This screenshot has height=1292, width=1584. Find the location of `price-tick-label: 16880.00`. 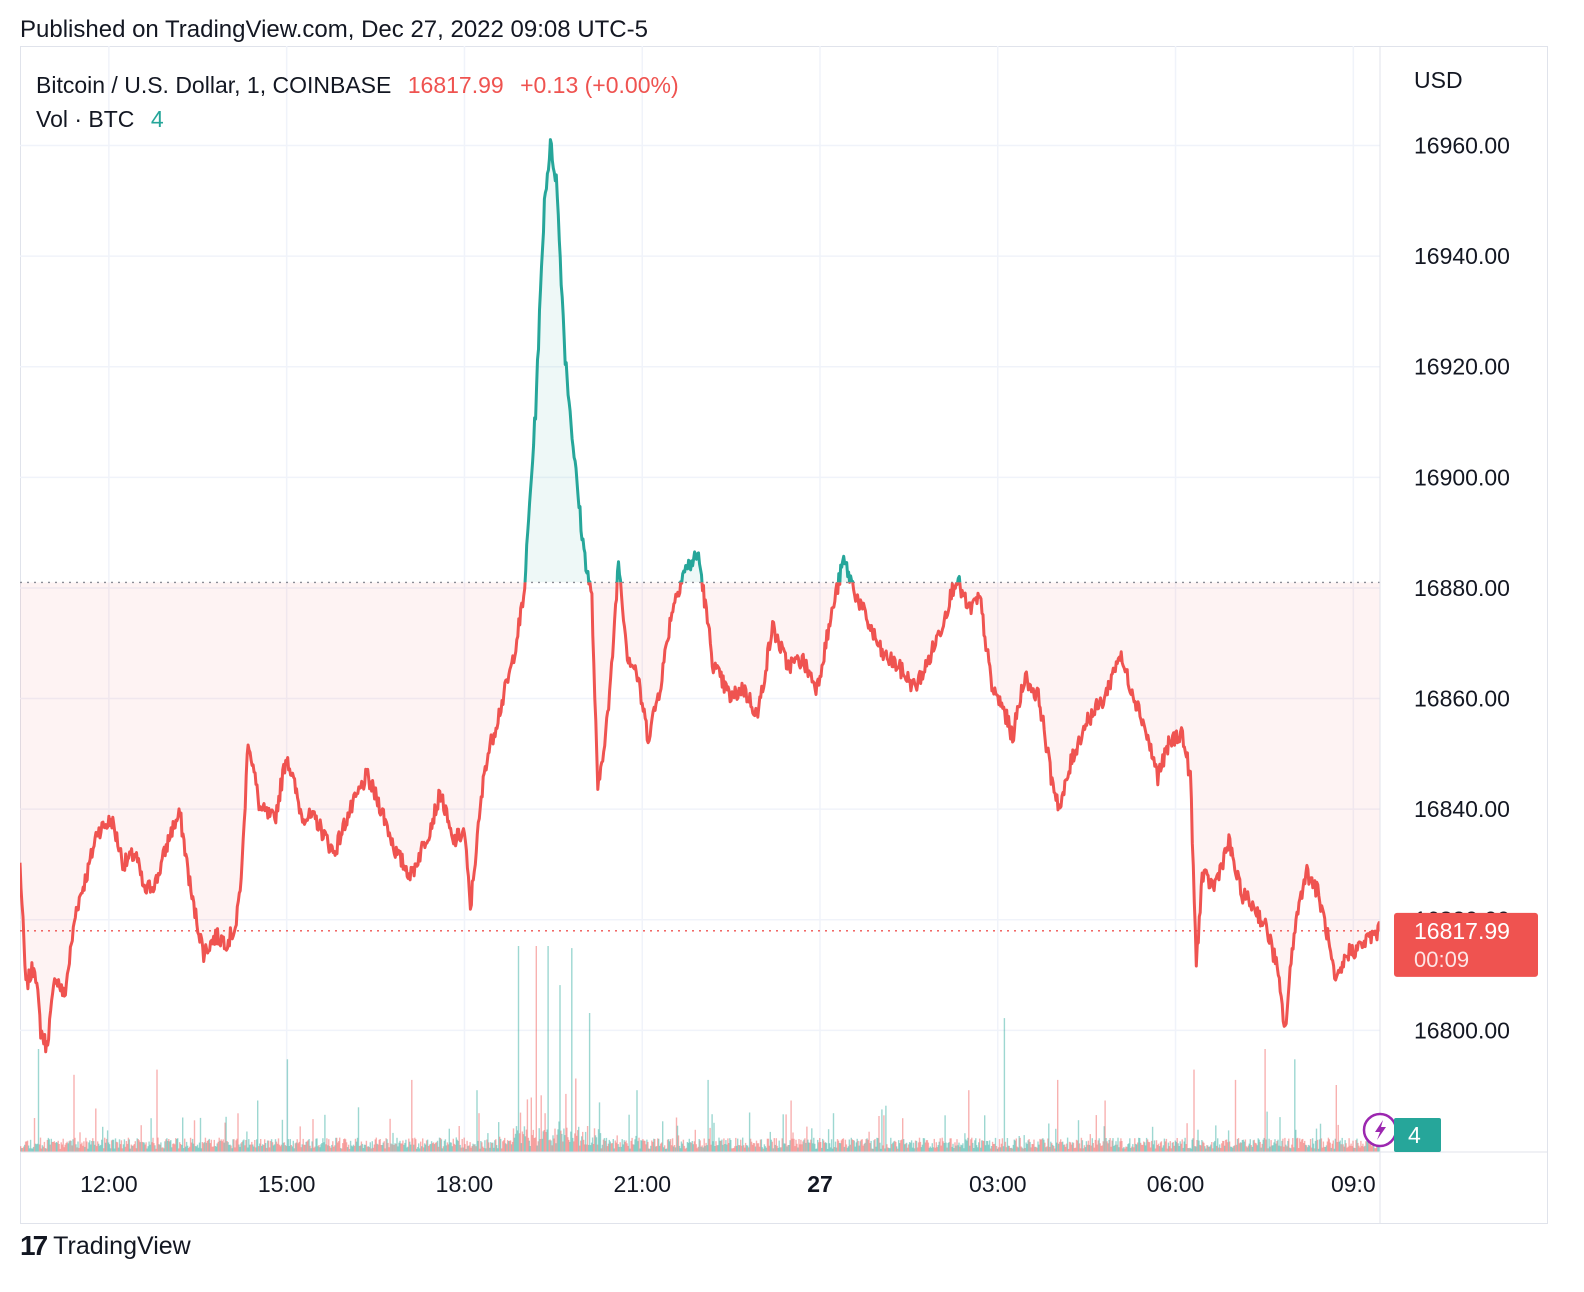

price-tick-label: 16880.00 is located at coordinates (1462, 588).